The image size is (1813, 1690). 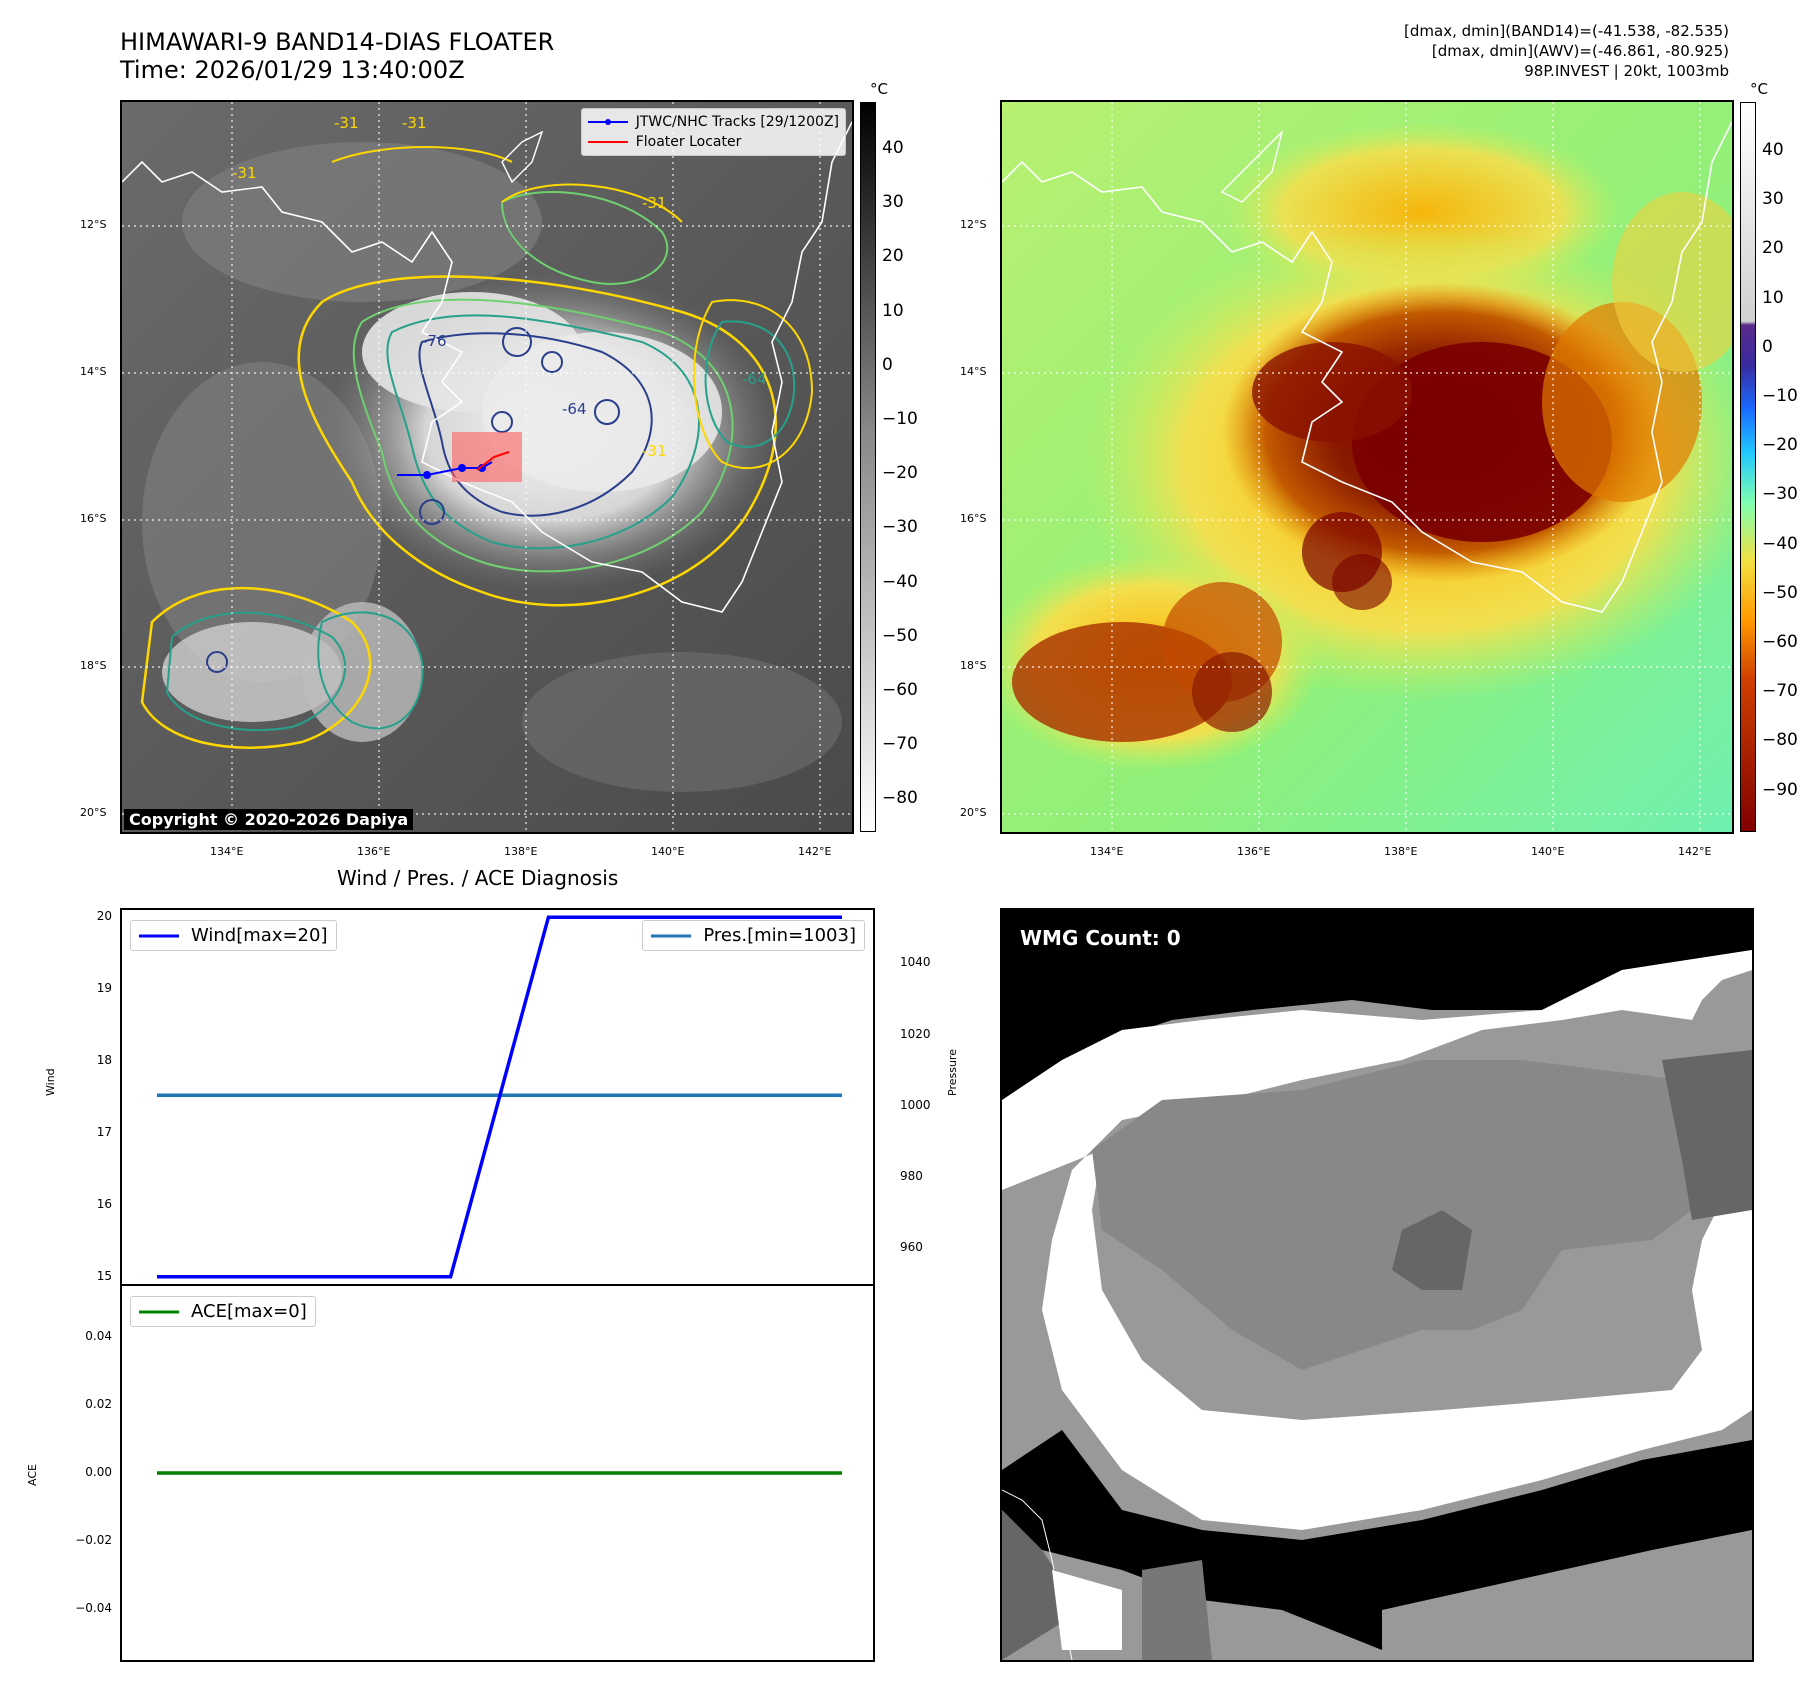 I want to click on wind-legend: Wind[max=20], so click(x=233, y=935).